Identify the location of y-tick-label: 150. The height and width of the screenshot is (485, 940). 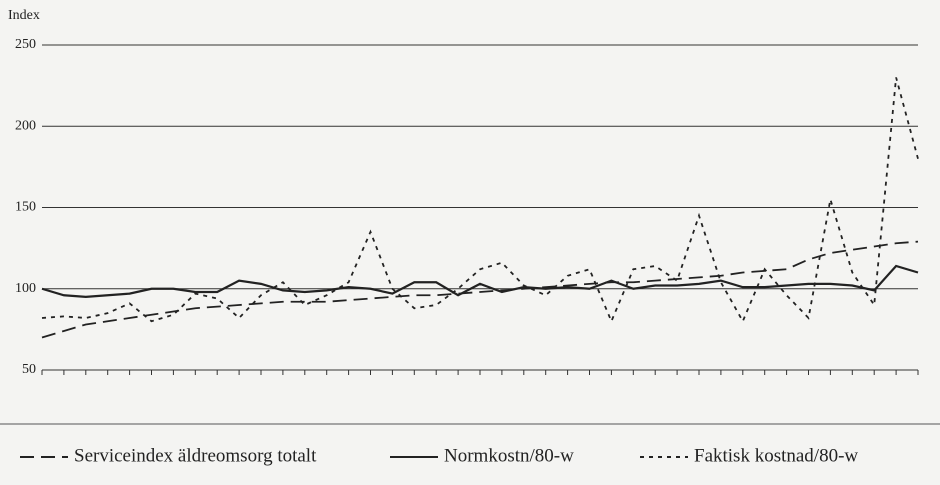
(25, 207).